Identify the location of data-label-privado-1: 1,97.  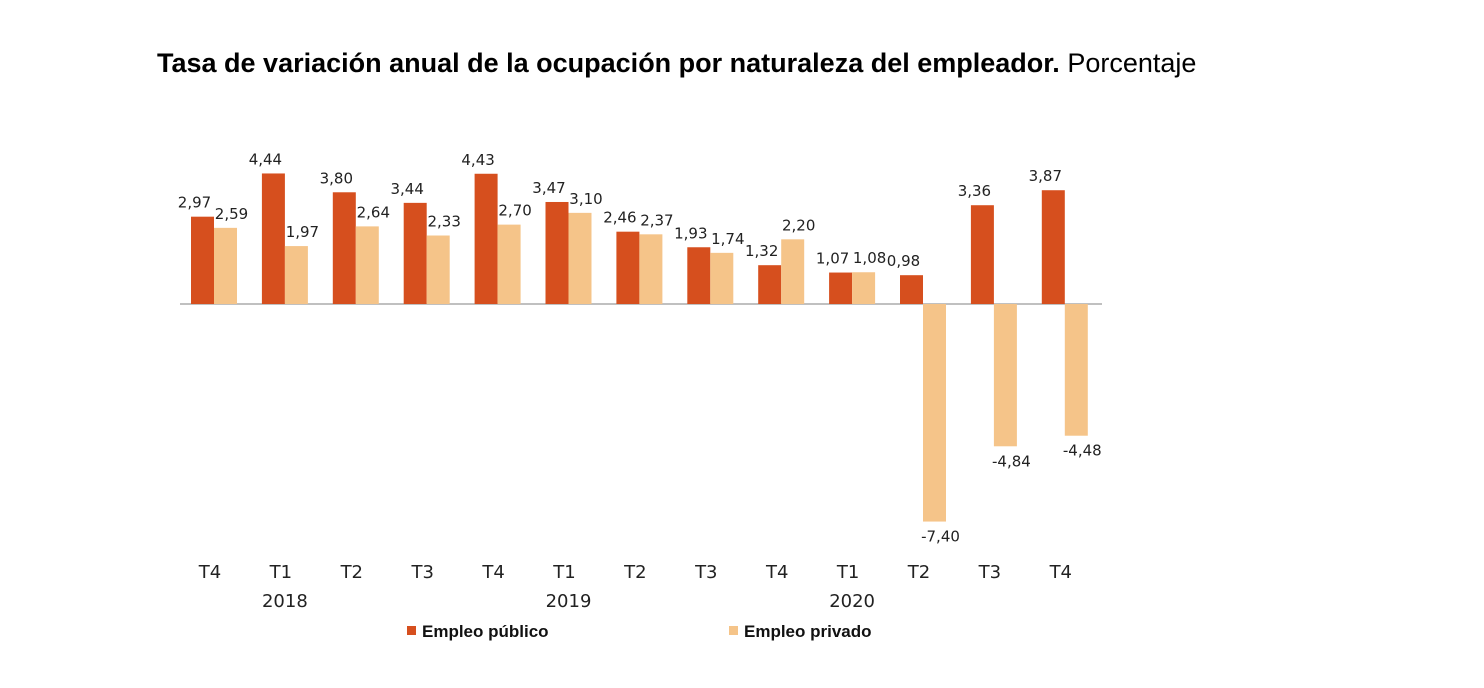
(302, 232).